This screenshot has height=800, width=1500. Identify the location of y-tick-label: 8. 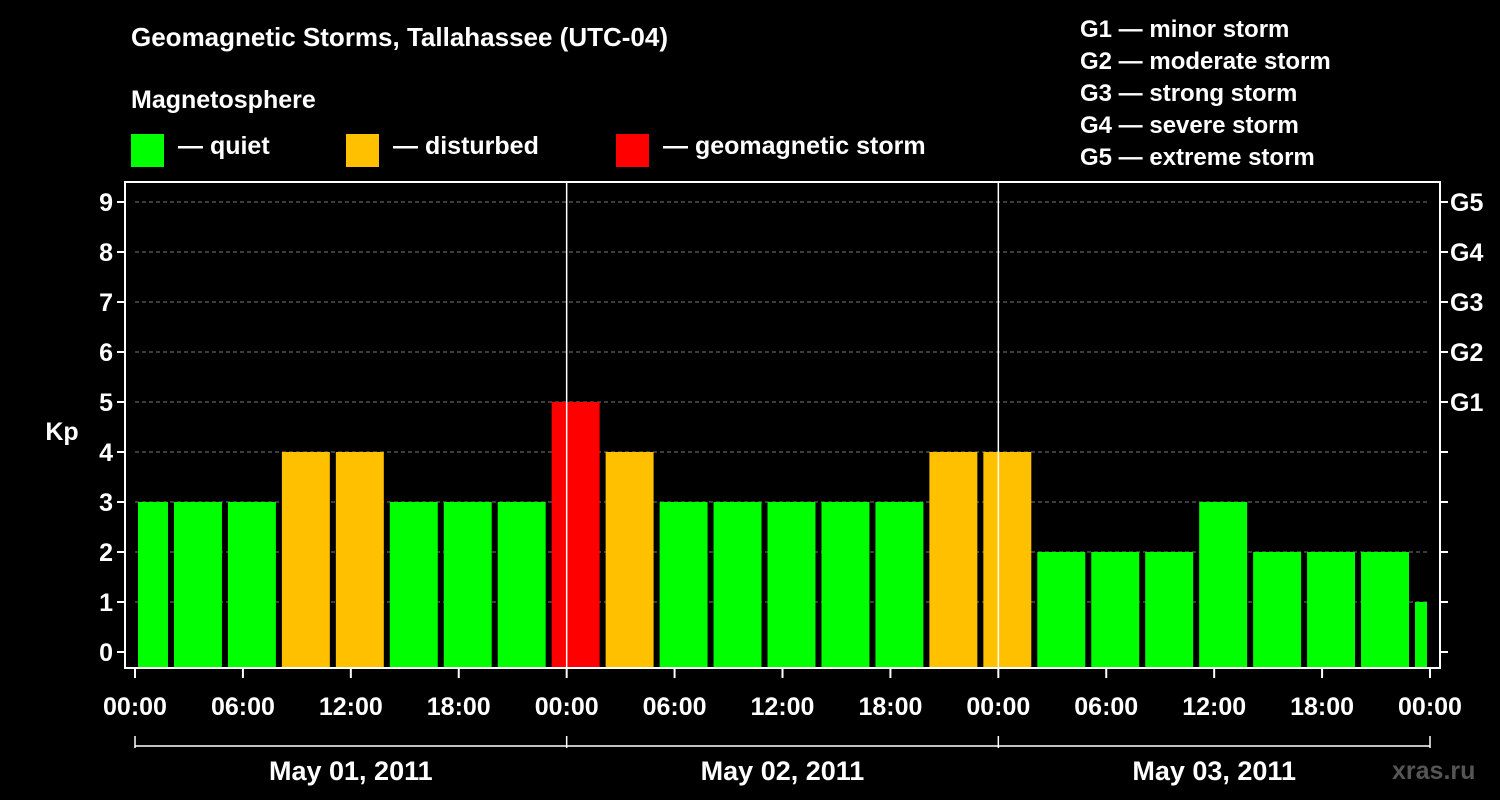
(106, 253).